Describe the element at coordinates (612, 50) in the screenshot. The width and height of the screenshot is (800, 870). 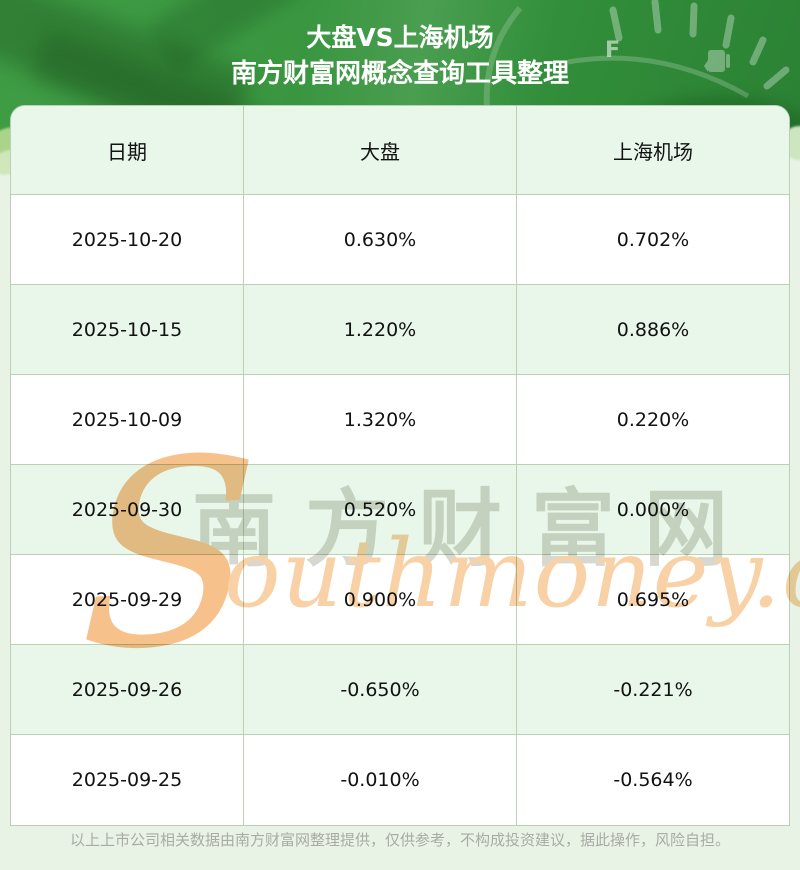
I see `gauge-f-label: F` at that location.